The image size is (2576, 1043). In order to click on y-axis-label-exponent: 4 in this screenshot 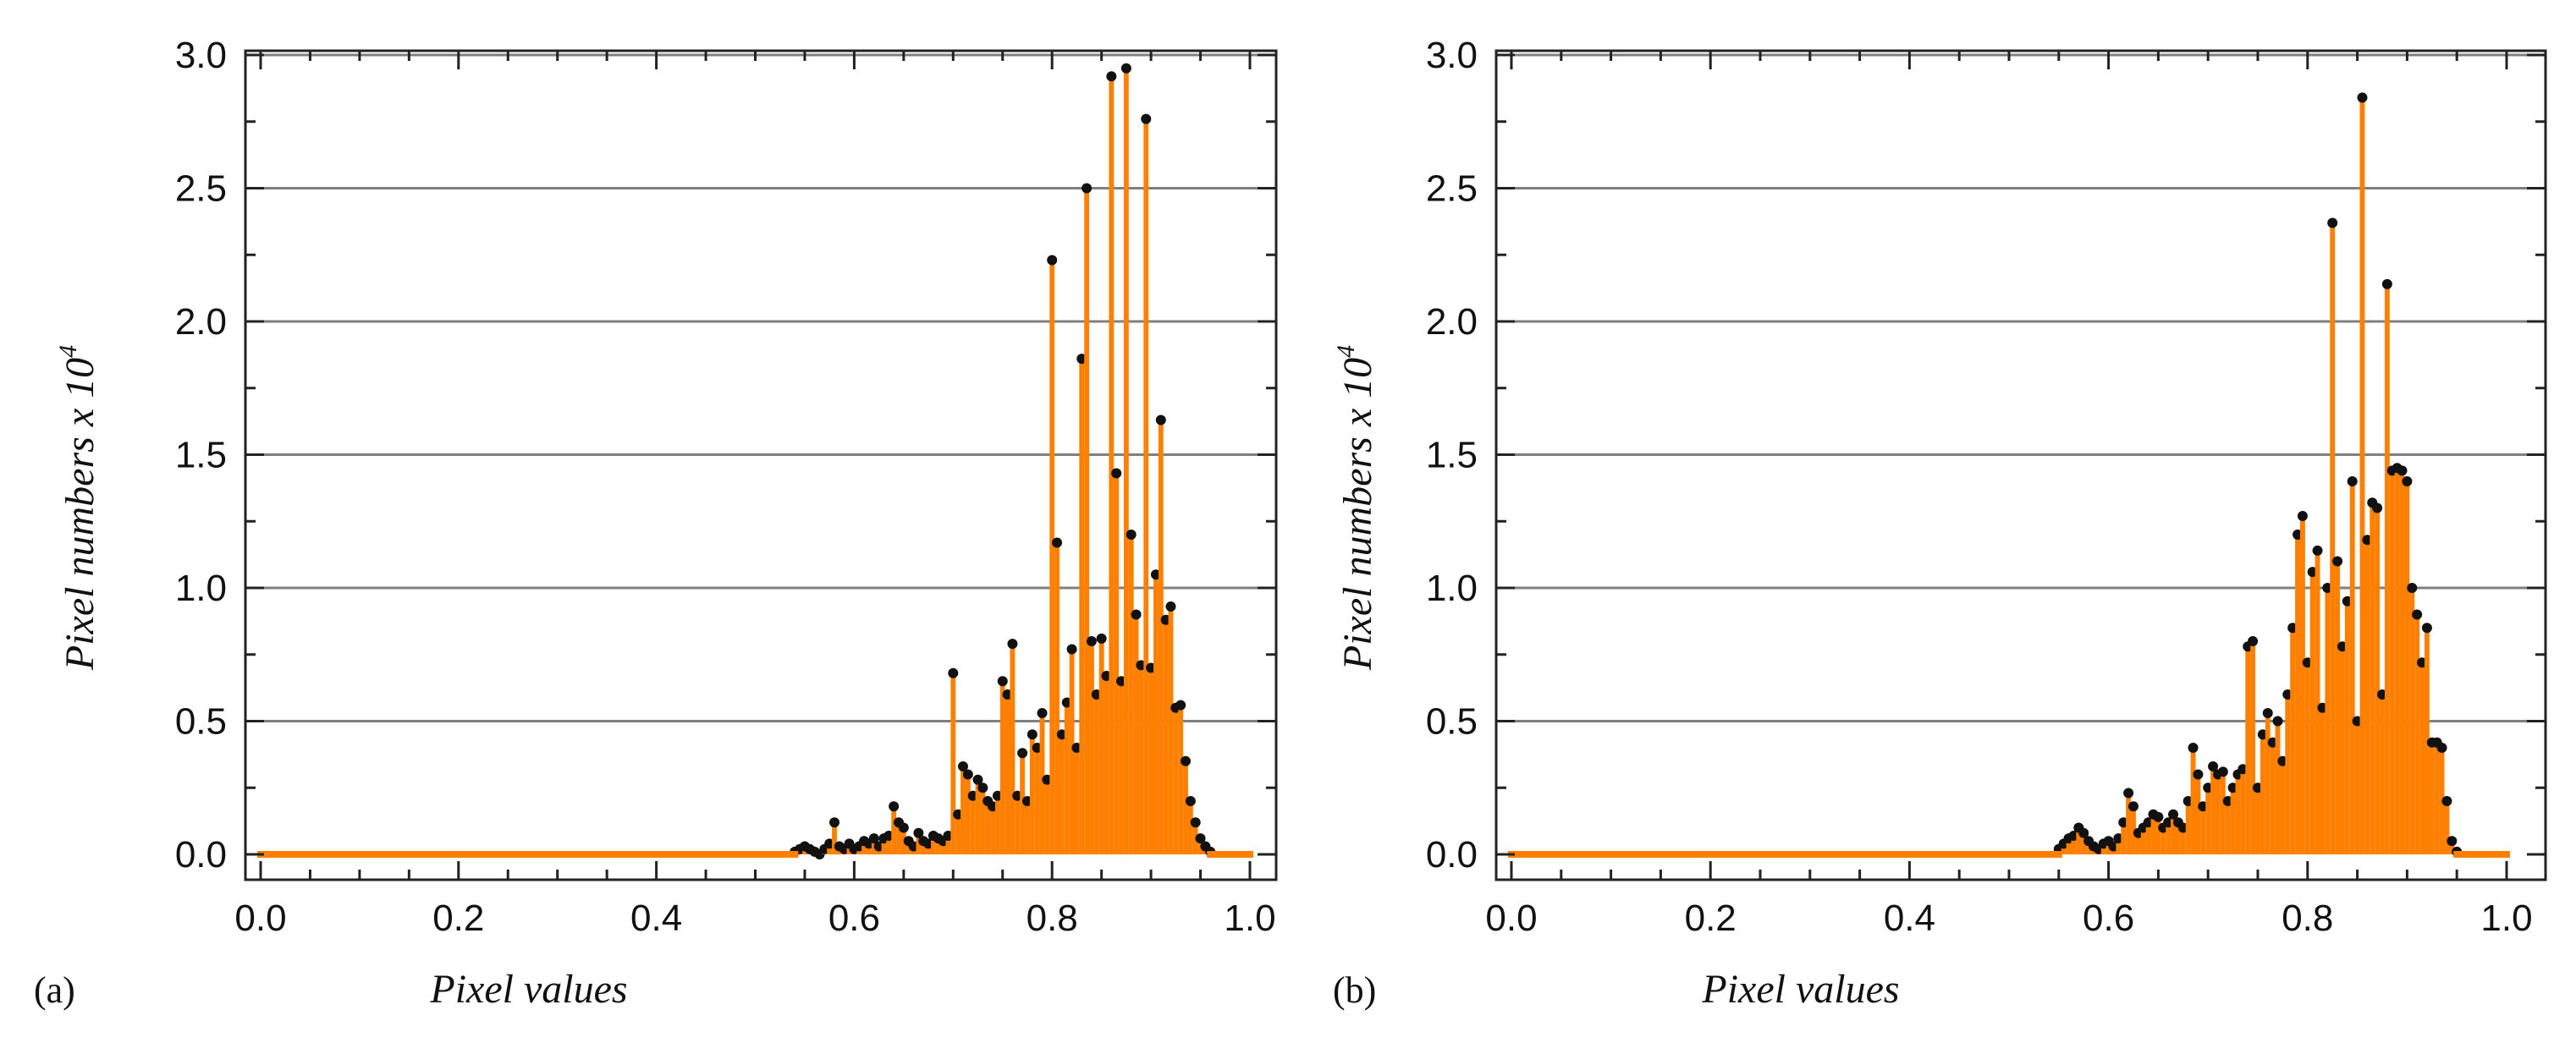, I will do `click(68, 352)`.